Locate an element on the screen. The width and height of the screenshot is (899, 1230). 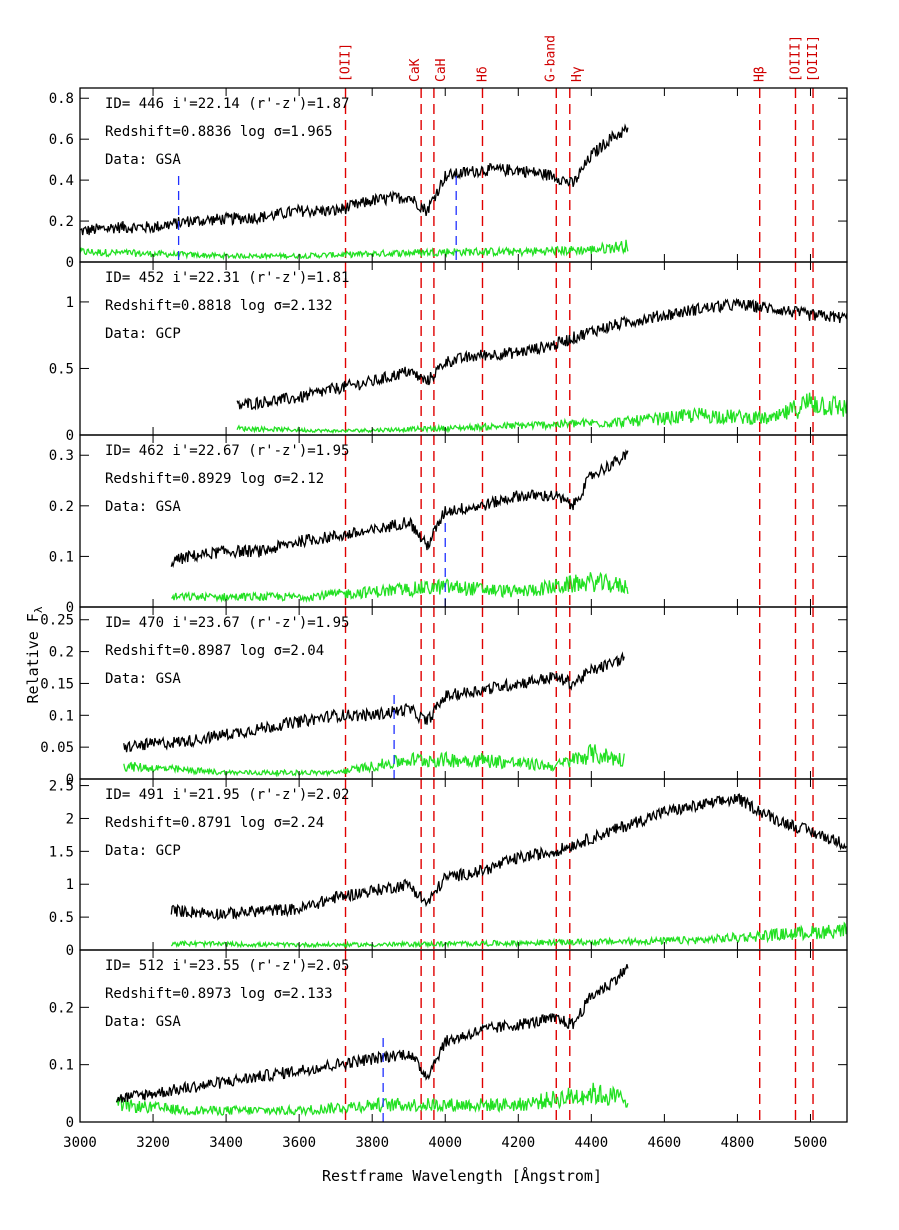
spectral-line-label-0: [OII] is located at coordinates (346, 62).